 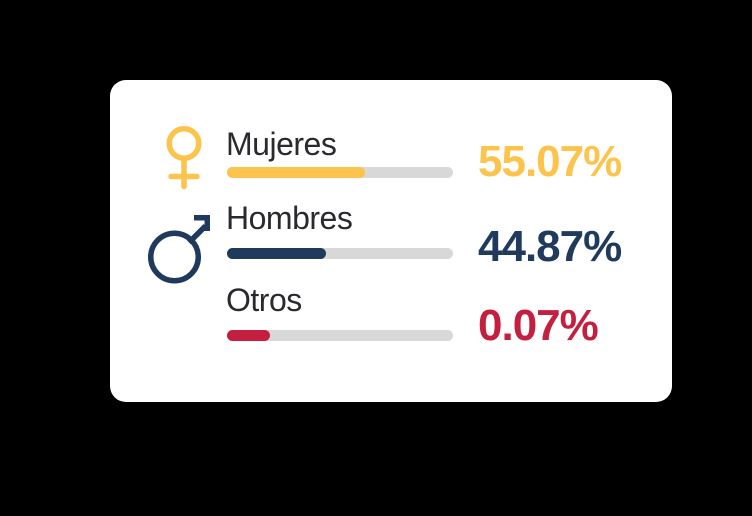 I want to click on progress-track-mujeres, so click(x=340, y=172).